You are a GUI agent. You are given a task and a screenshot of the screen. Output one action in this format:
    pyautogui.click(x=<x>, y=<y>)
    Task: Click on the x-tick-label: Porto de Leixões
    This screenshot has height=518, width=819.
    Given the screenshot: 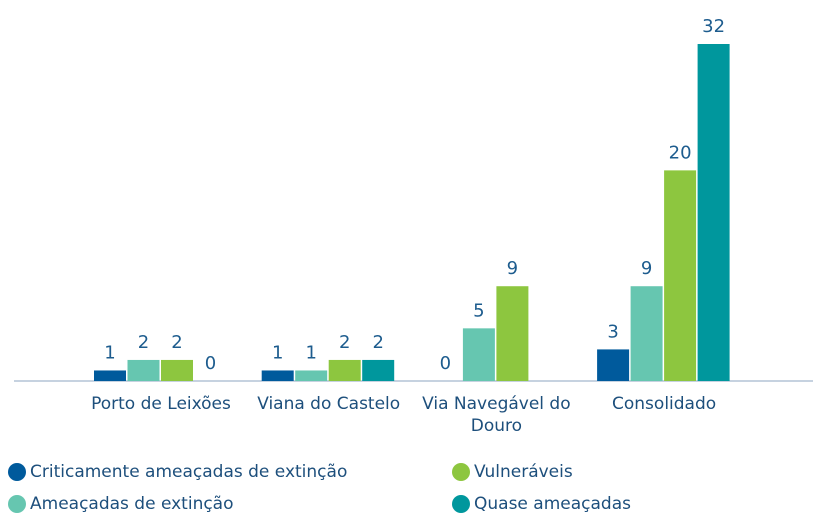 What is the action you would take?
    pyautogui.click(x=161, y=404)
    